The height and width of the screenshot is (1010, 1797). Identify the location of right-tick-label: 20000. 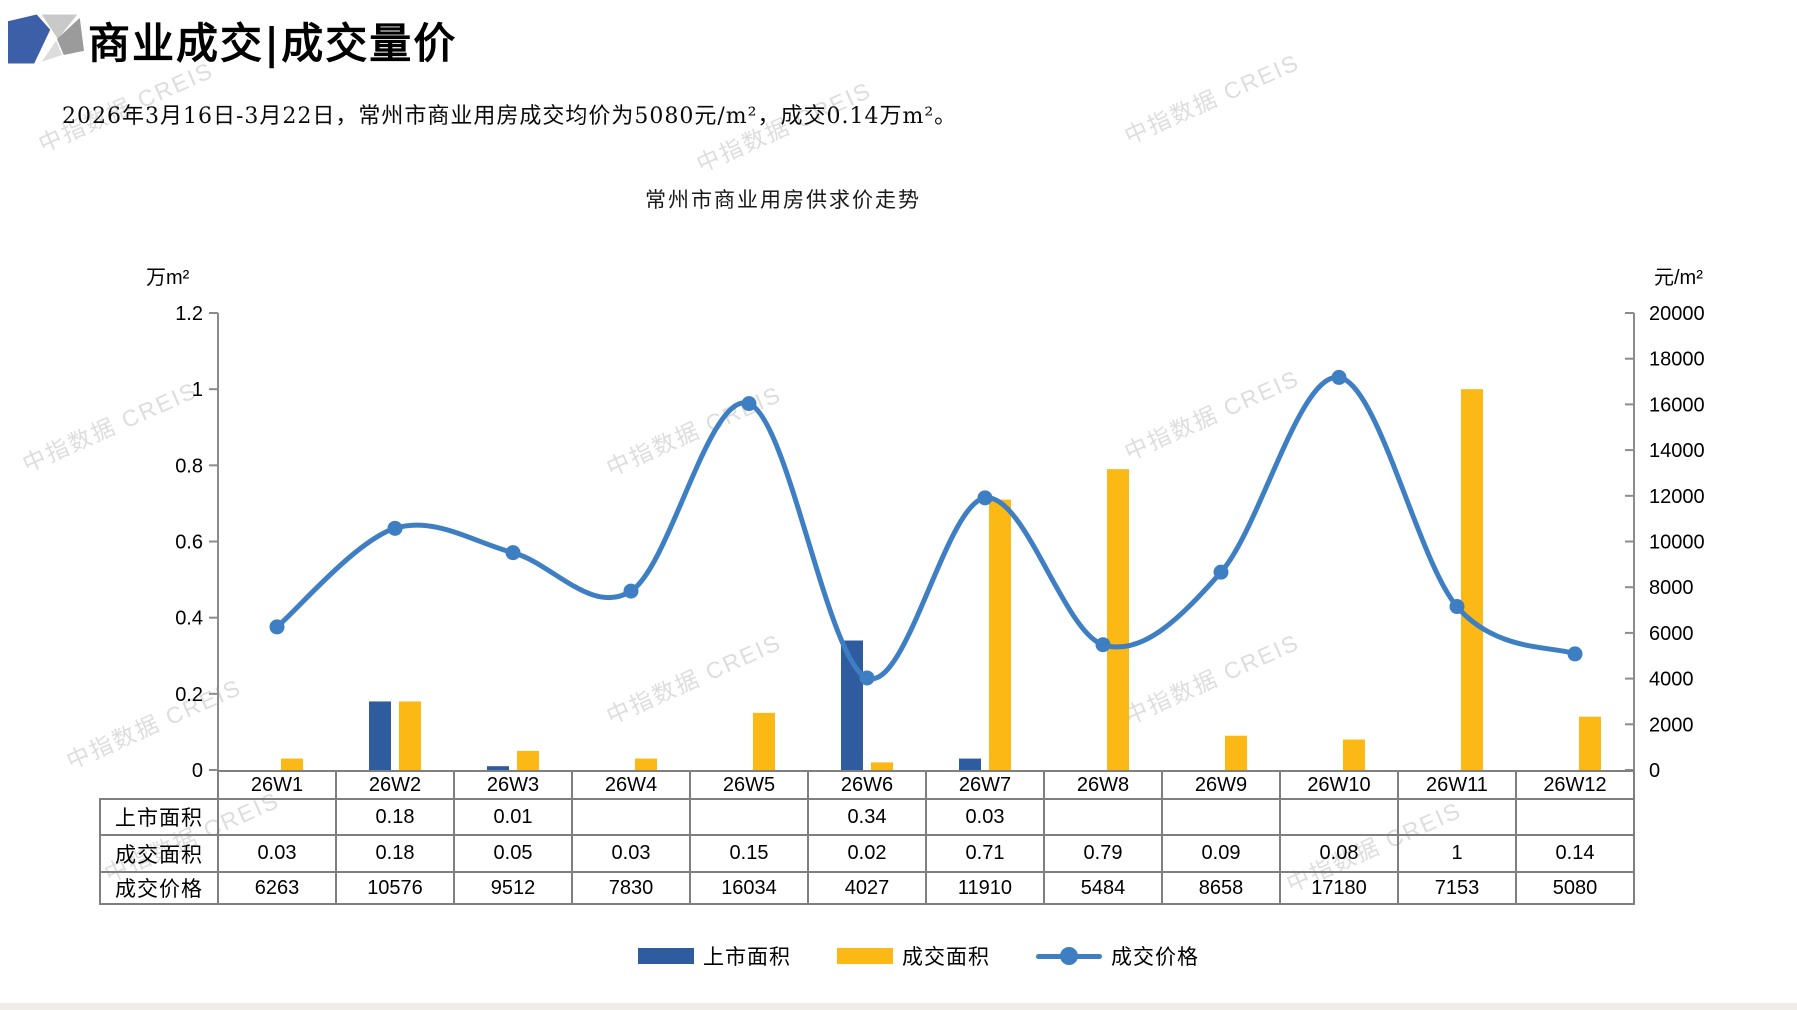
(1677, 314).